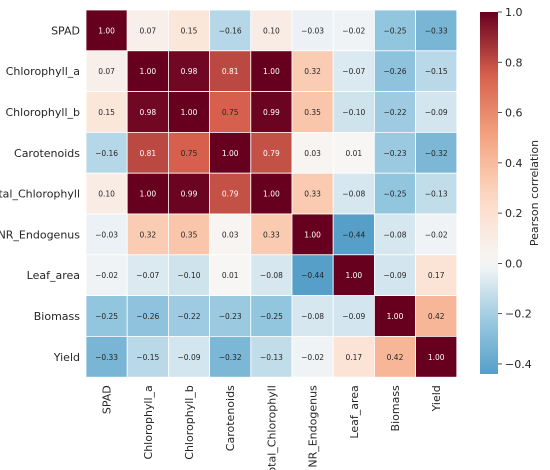  Describe the element at coordinates (518, 314) in the screenshot. I see `colorbar-tick-label: −0.2` at that location.